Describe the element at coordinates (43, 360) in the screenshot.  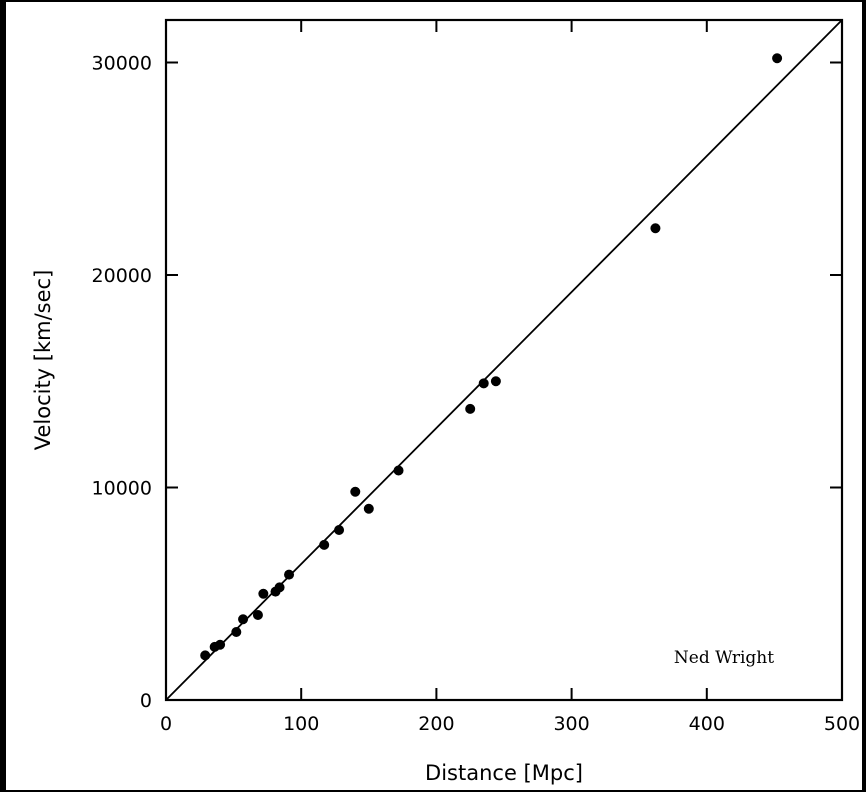
I see `y-axis-title: Velocity [km/sec]` at that location.